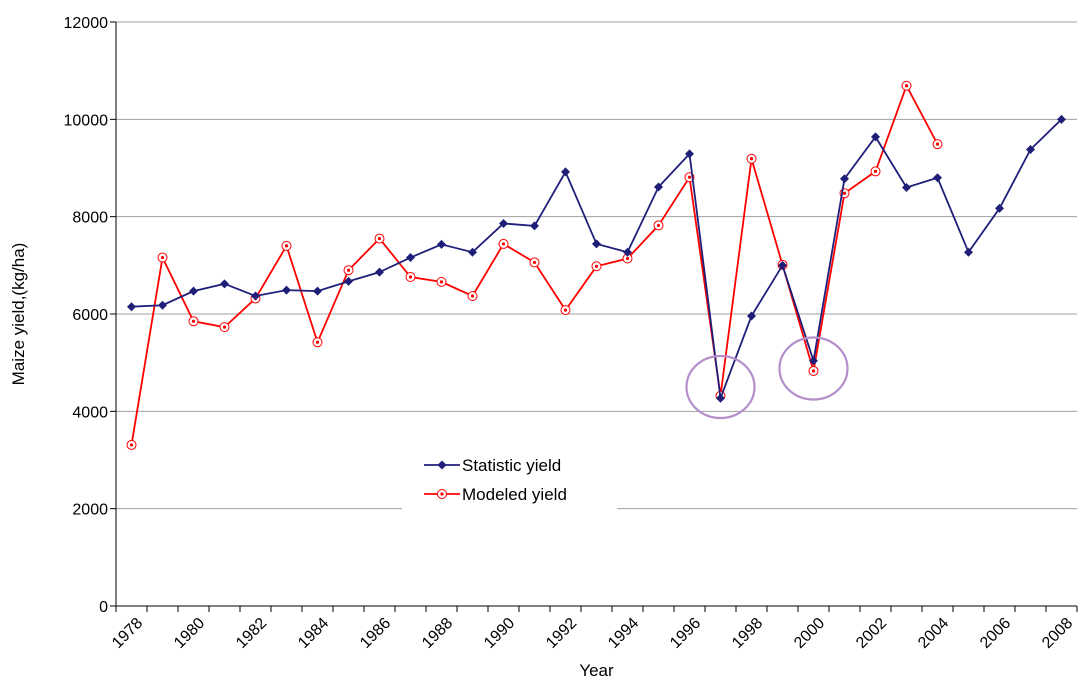 This screenshot has height=684, width=1081. Describe the element at coordinates (375, 633) in the screenshot. I see `x-tick-label: 1986` at that location.